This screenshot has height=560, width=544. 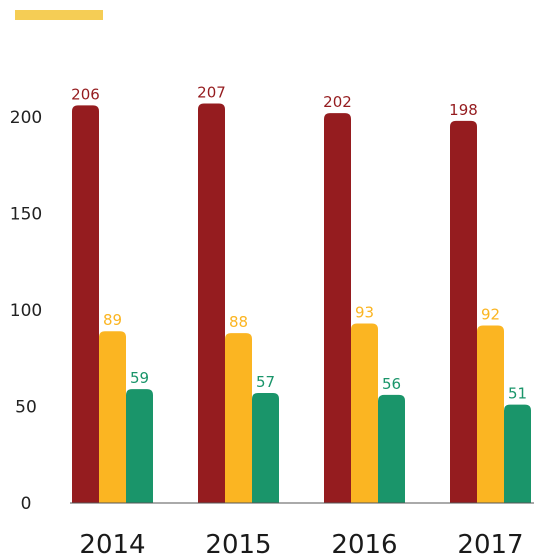 I want to click on data-label: 93, so click(x=364, y=313).